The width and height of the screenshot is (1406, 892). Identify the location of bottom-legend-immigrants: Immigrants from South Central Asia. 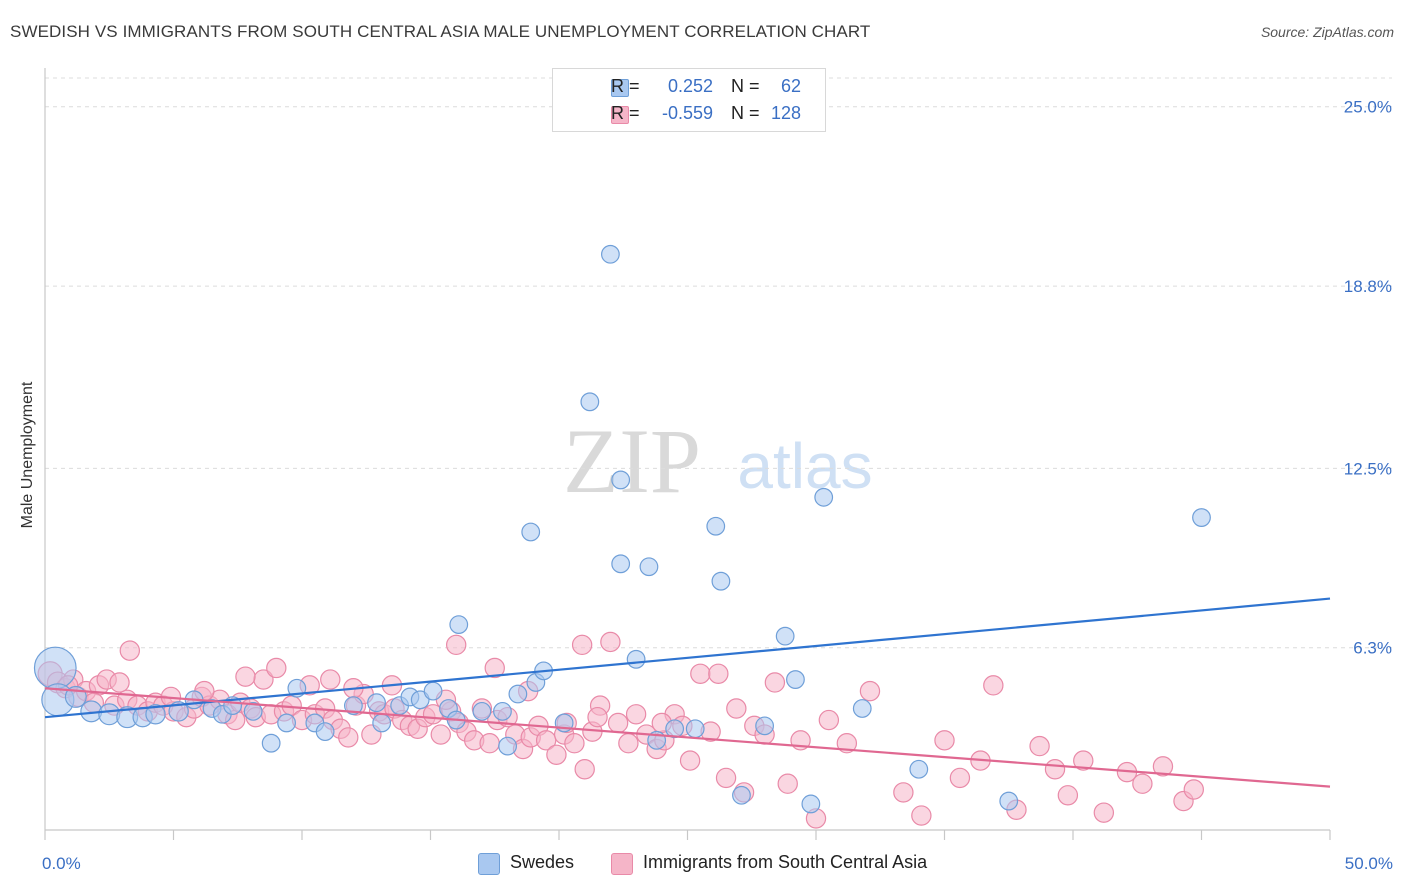
(785, 862).